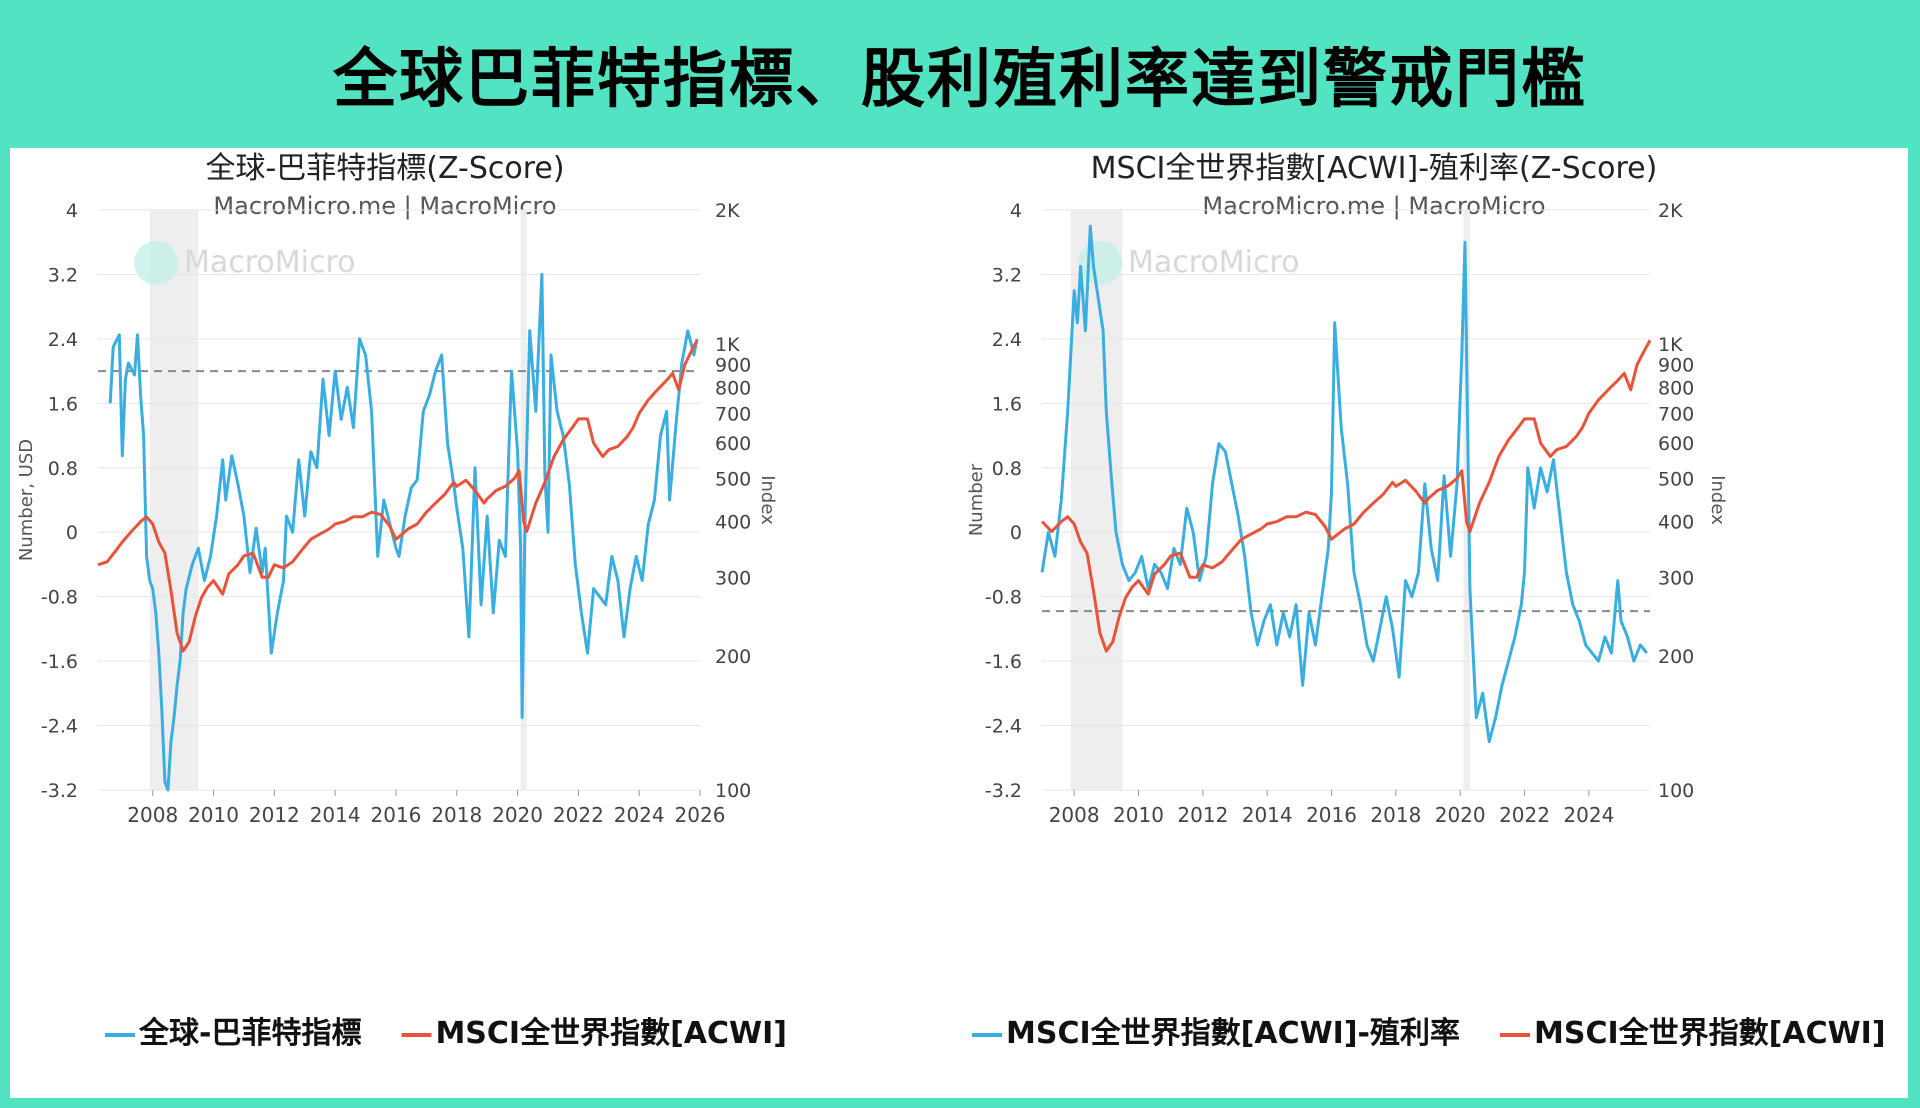 This screenshot has width=1920, height=1108. I want to click on y-axis-title: Number, so click(976, 499).